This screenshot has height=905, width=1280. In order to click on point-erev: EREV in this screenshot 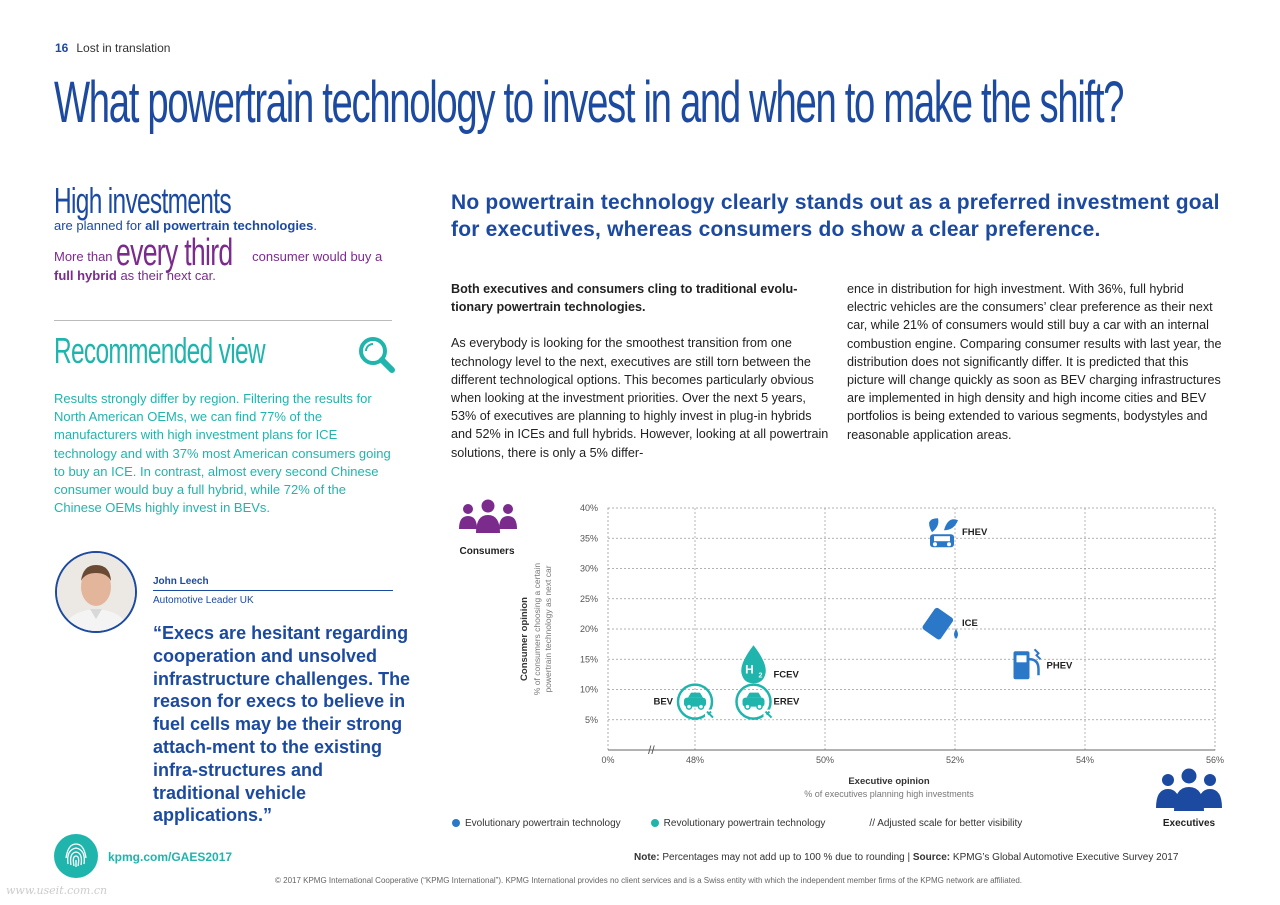, I will do `click(768, 701)`.